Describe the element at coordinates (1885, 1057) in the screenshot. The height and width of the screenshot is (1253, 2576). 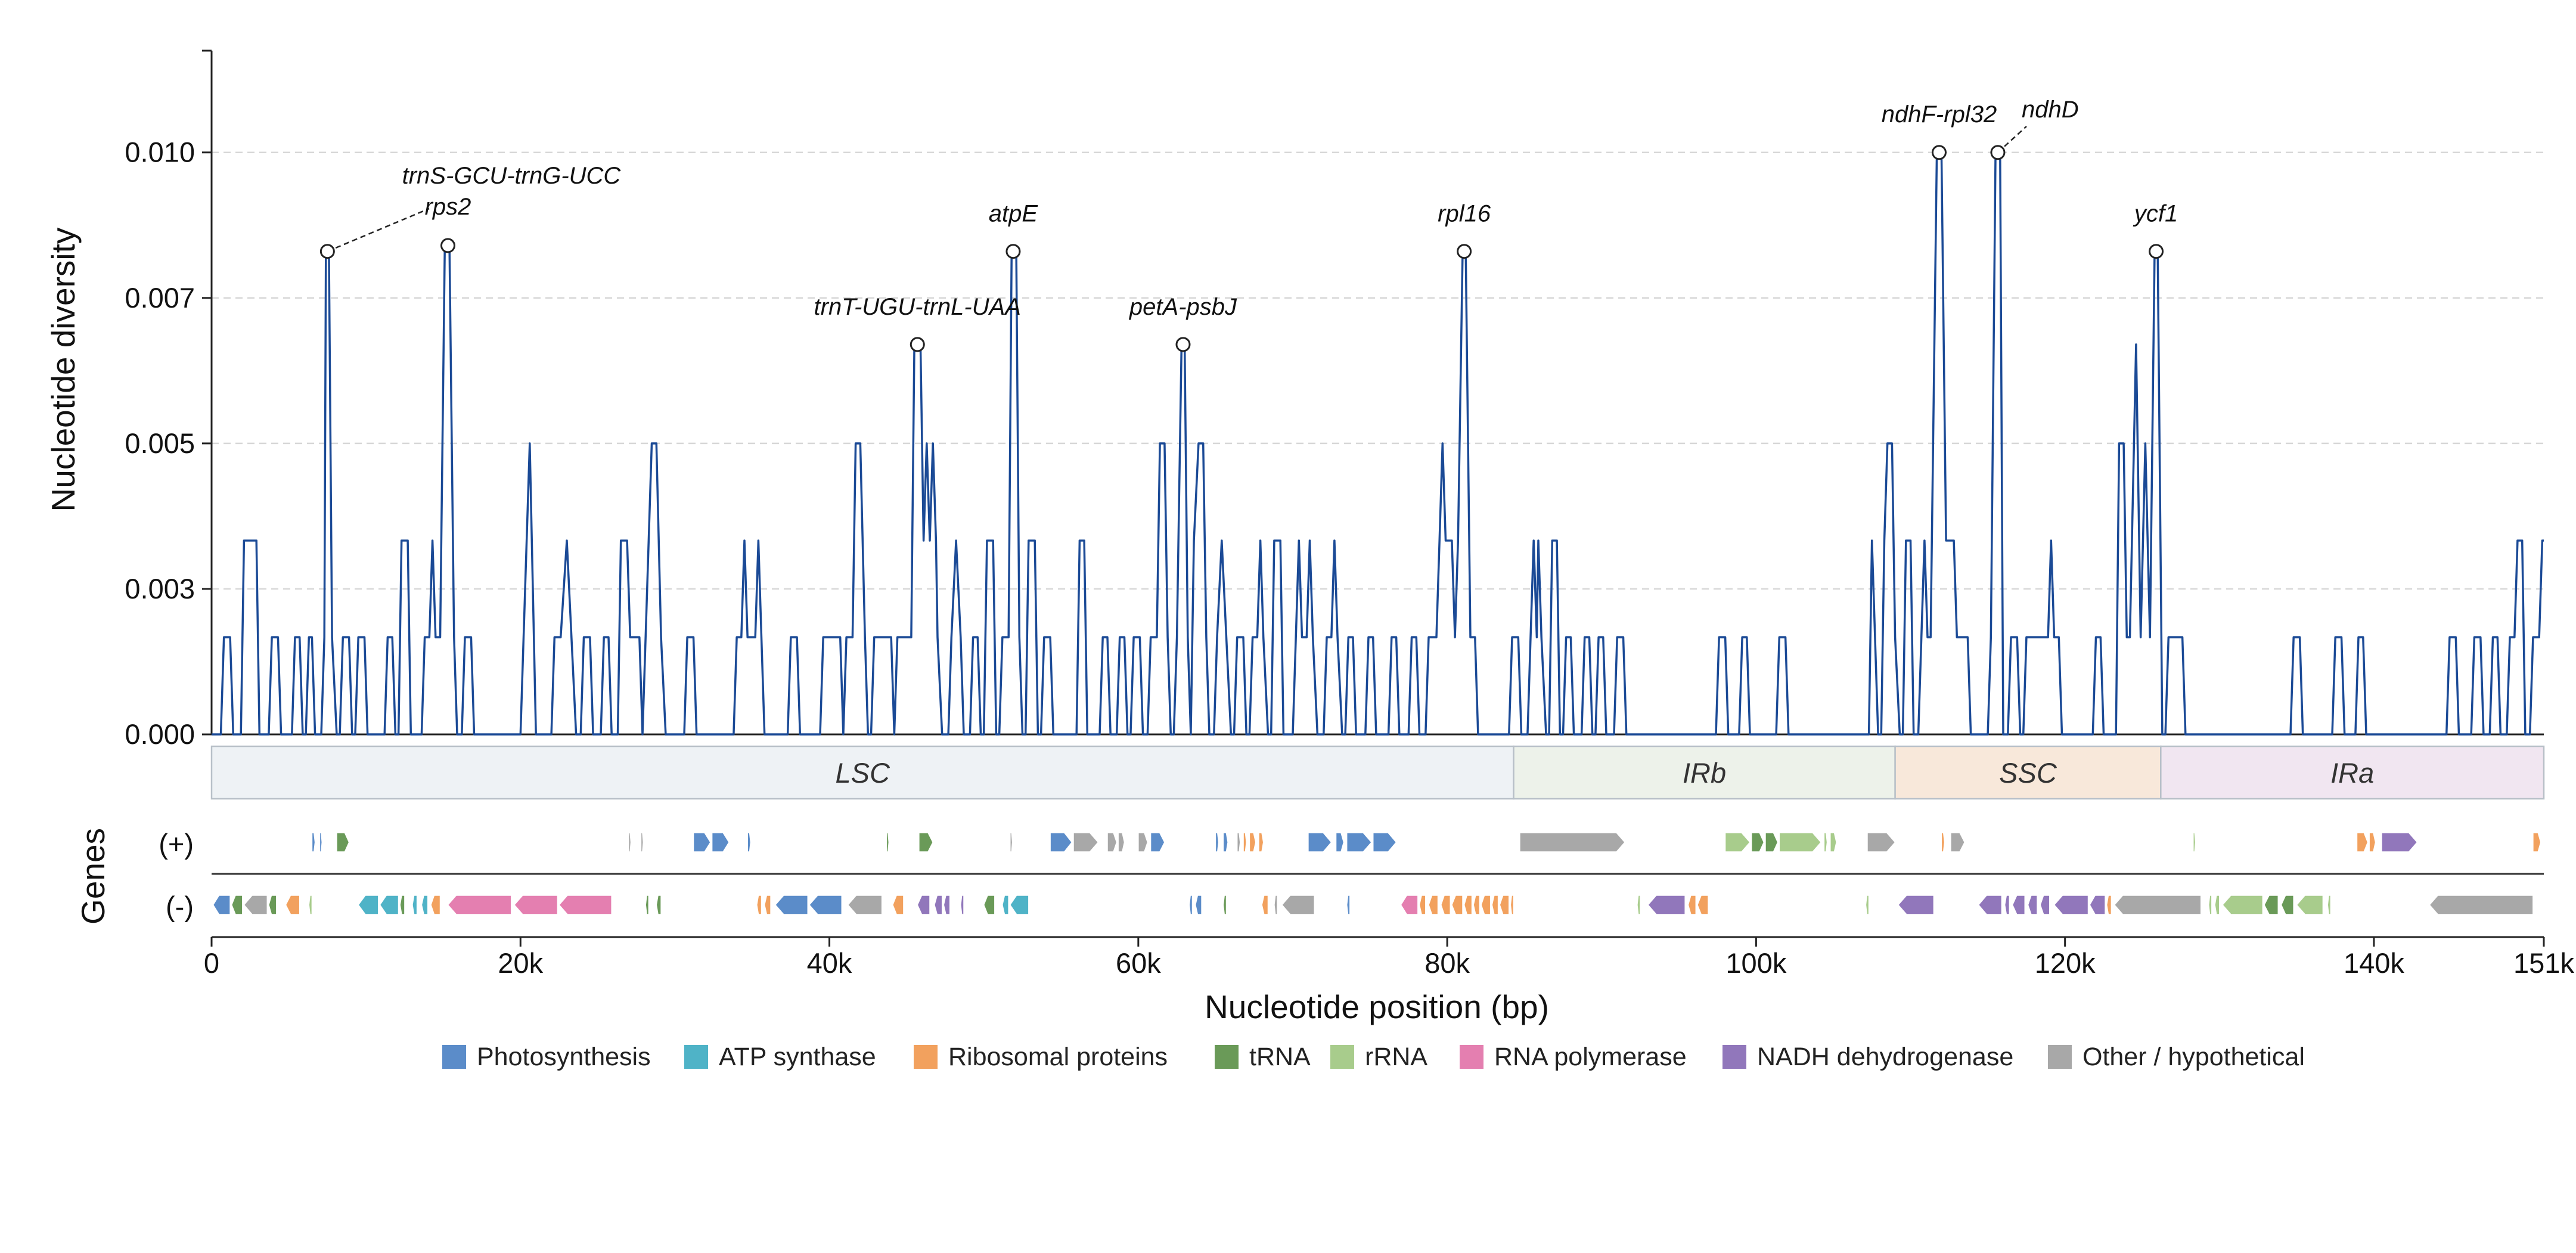
I see `legend-label: NADH dehydrogenase` at that location.